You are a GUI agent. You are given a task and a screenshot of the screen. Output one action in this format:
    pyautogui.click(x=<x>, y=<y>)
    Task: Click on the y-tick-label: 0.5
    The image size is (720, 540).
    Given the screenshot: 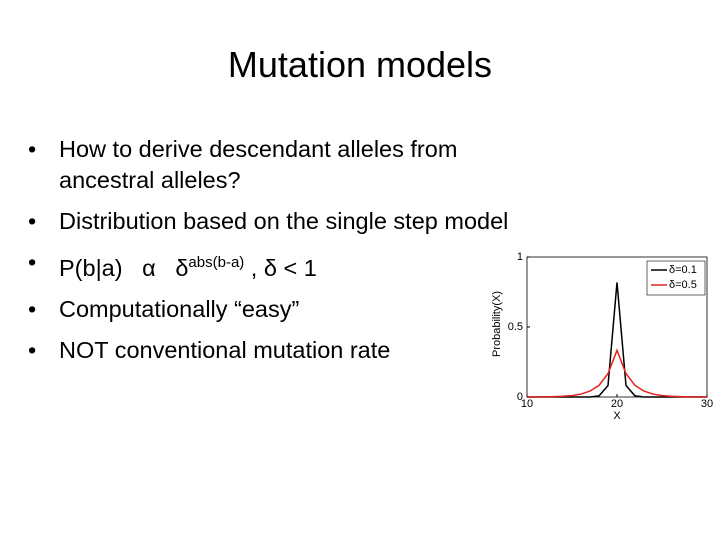 What is the action you would take?
    pyautogui.click(x=515, y=327)
    